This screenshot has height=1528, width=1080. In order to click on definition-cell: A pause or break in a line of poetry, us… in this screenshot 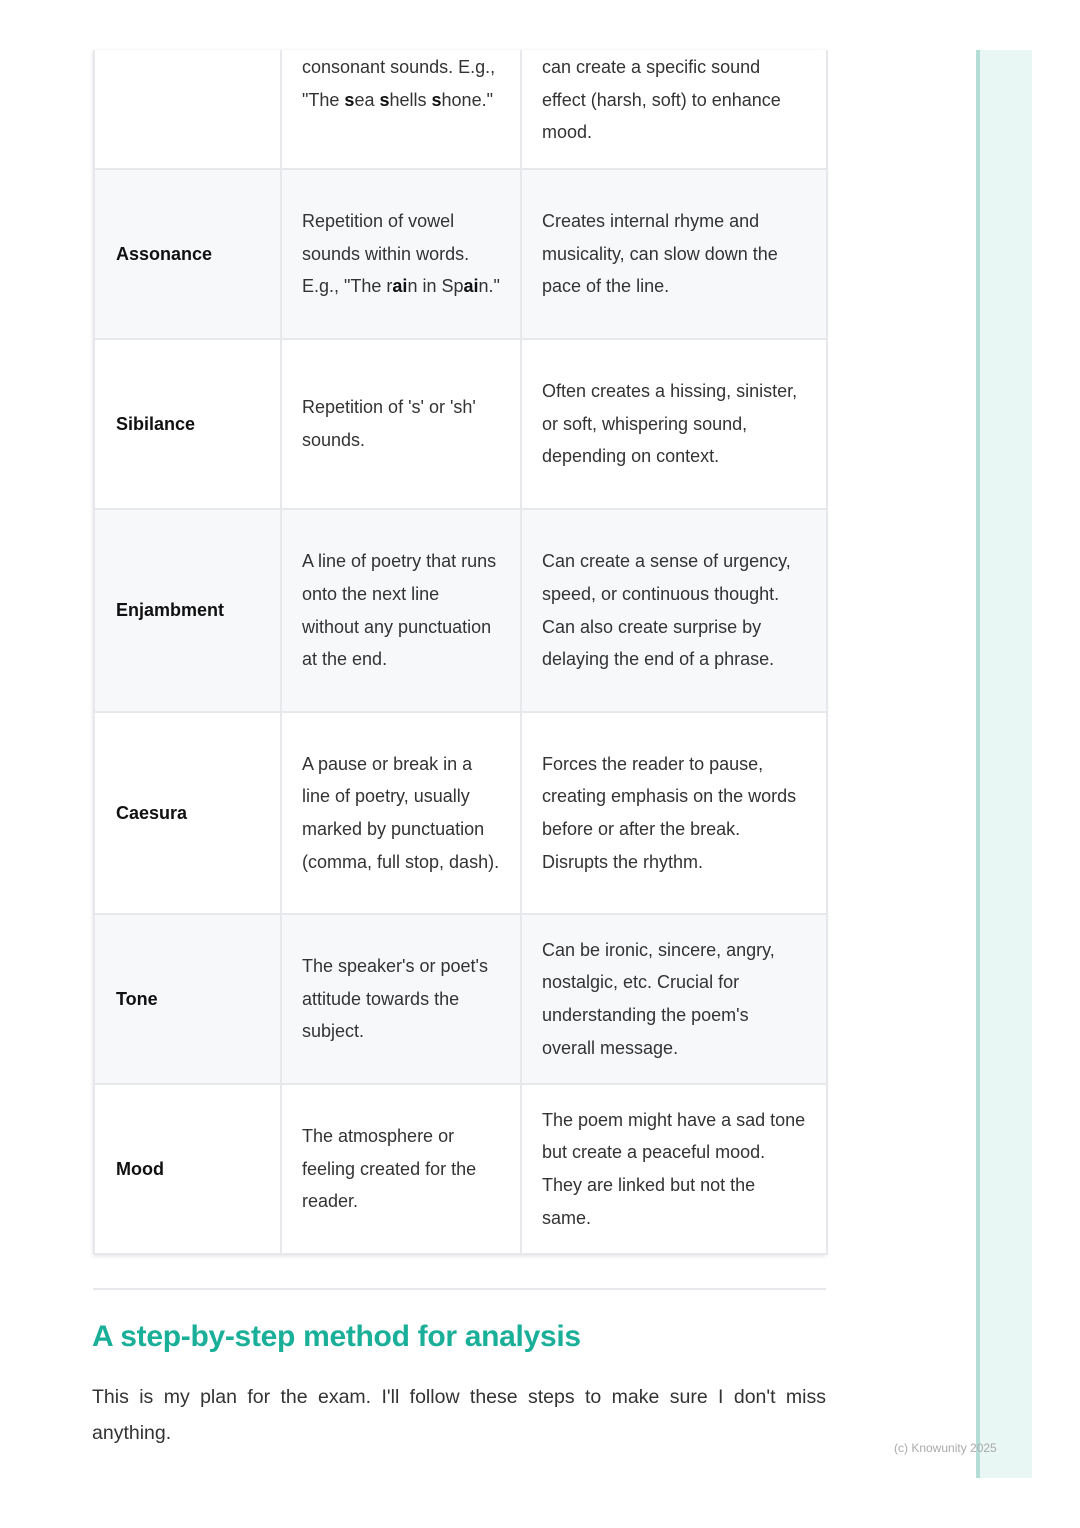, I will do `click(401, 813)`.